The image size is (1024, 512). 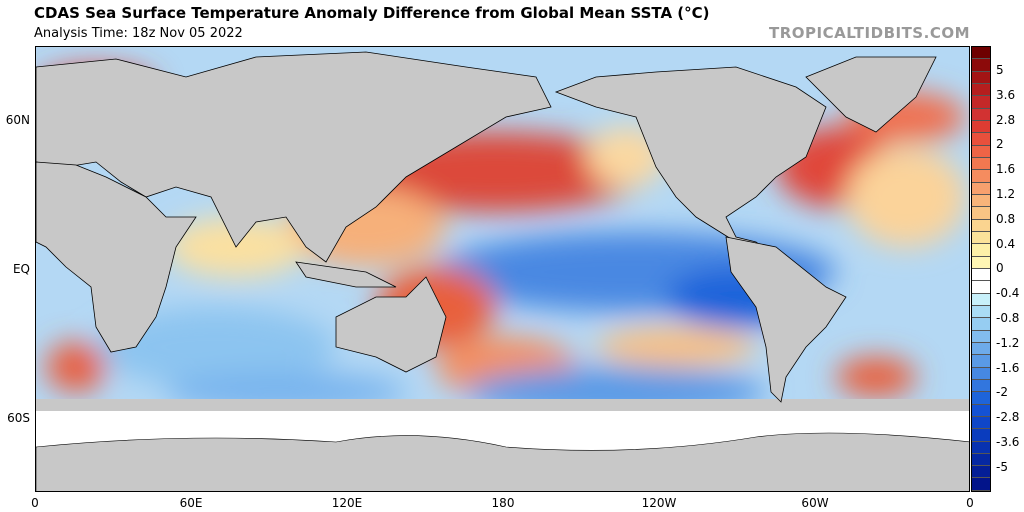 I want to click on colorbar, so click(x=981, y=269).